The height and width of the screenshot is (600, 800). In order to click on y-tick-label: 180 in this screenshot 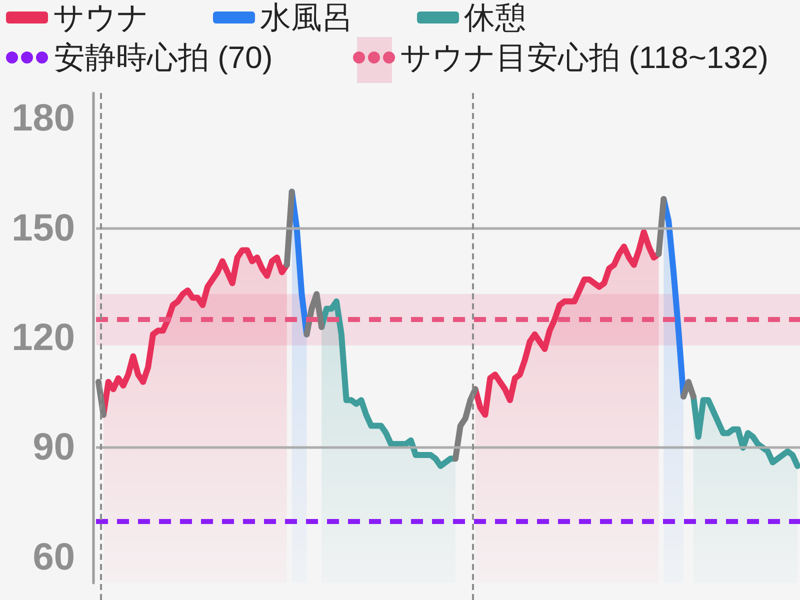, I will do `click(43, 119)`.